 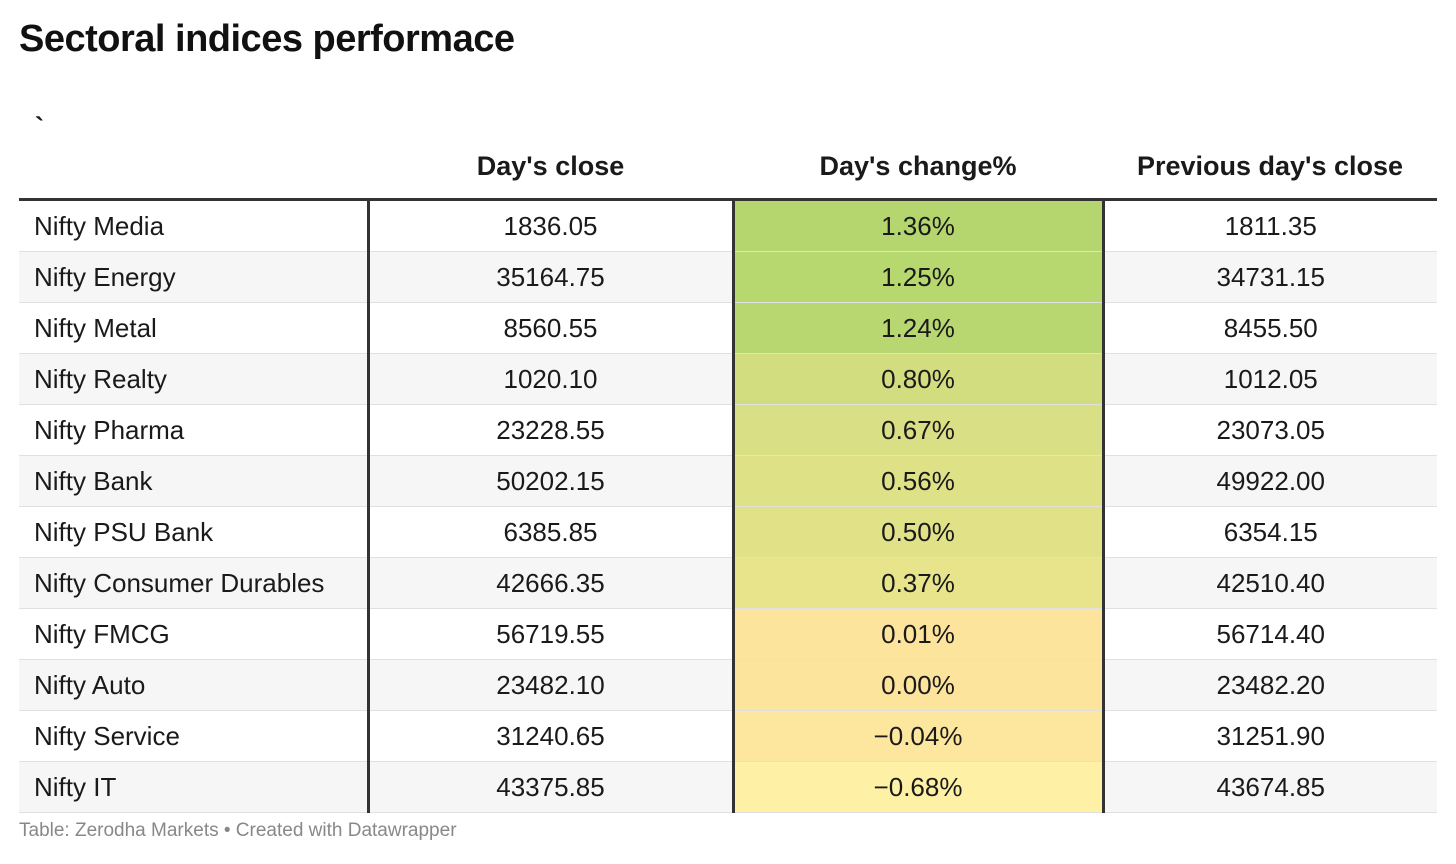 What do you see at coordinates (194, 736) in the screenshot?
I see `sector-name-cell: Nifty Service` at bounding box center [194, 736].